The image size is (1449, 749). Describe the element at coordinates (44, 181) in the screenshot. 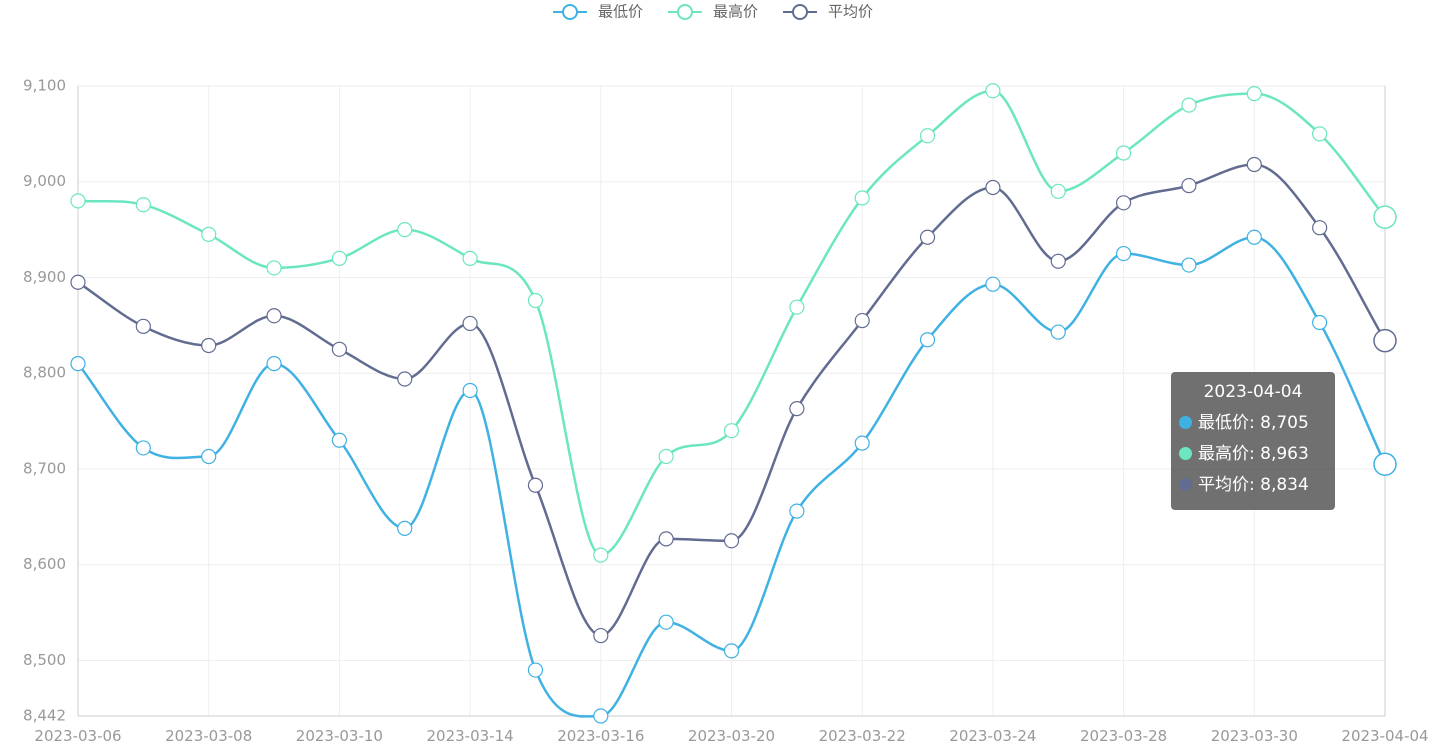

I see `y-tick-label: 9,000` at that location.